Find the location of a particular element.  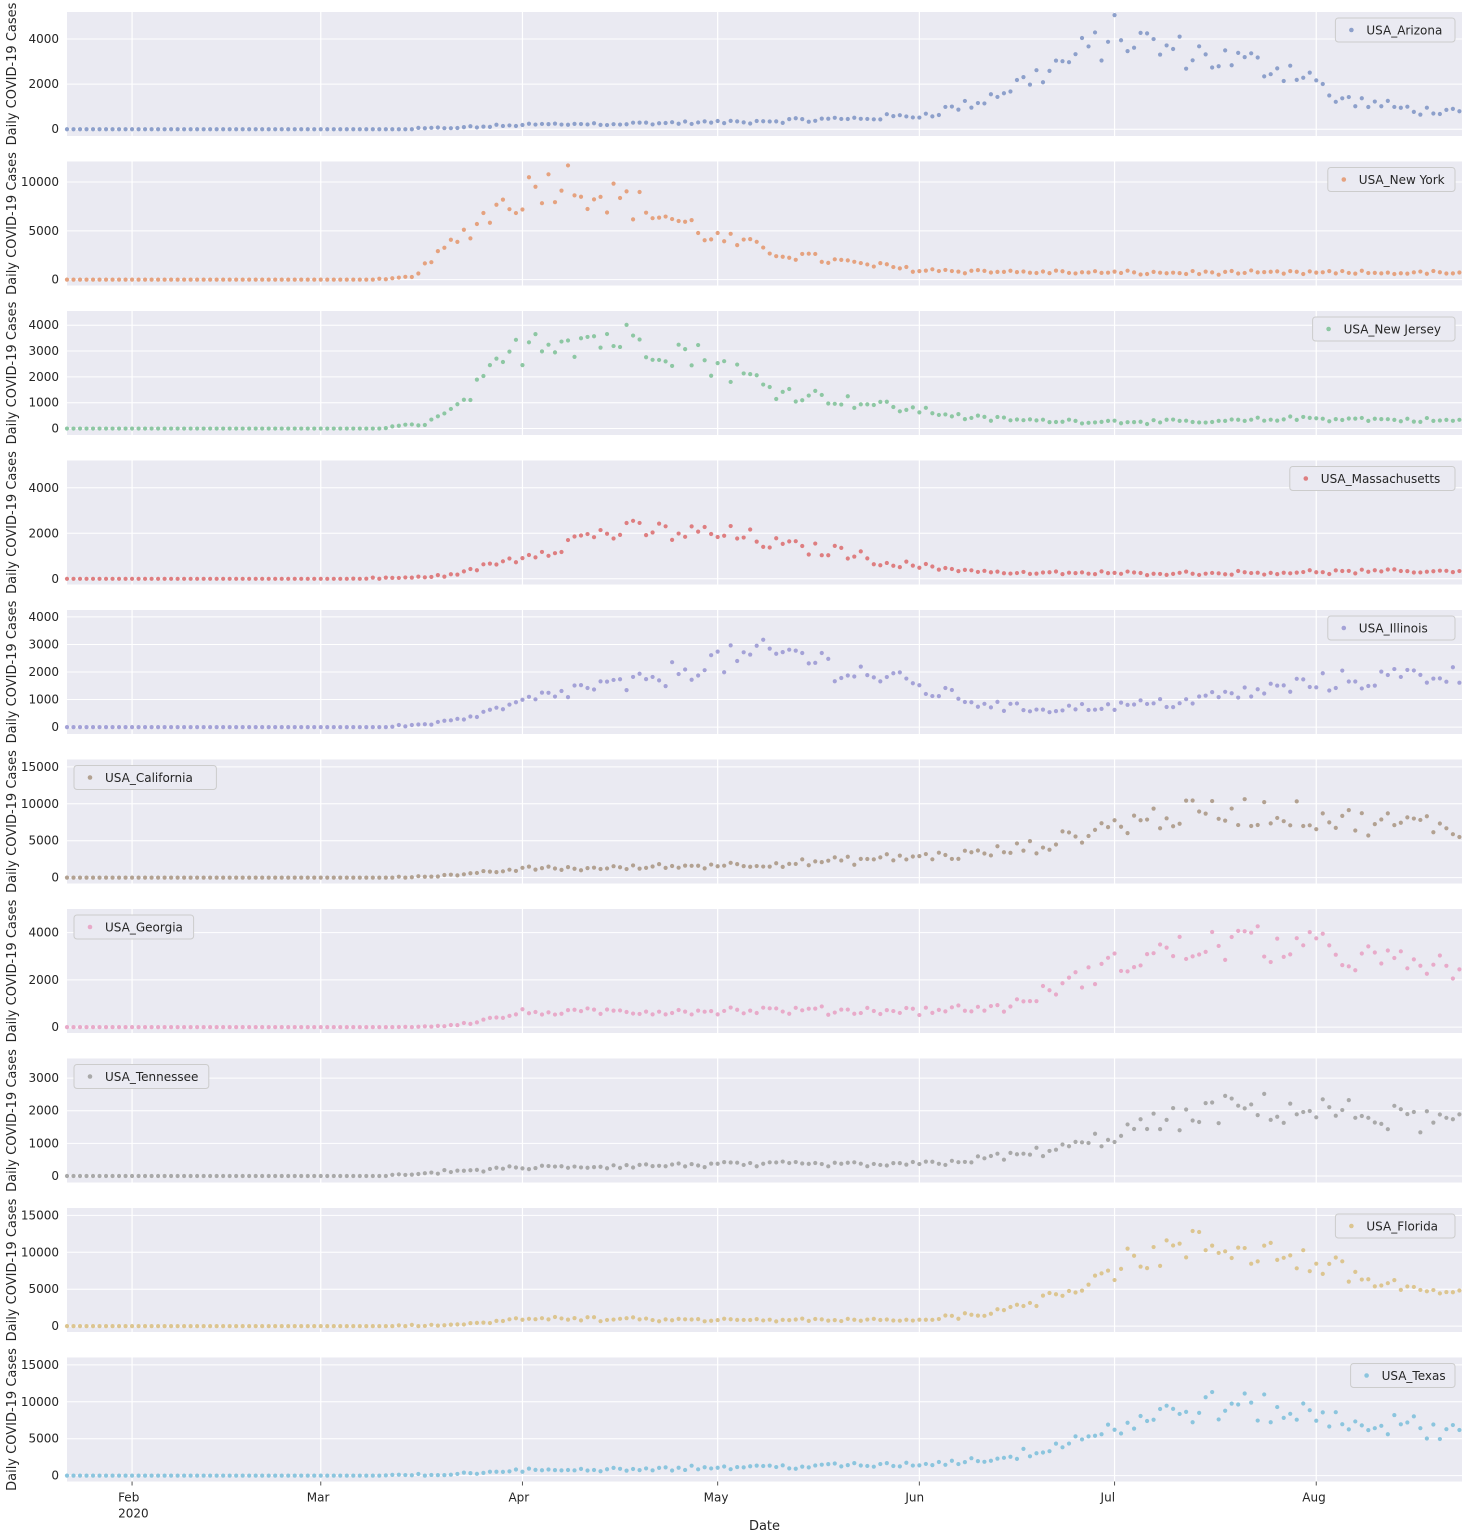

x-tick-label: May is located at coordinates (716, 1498).